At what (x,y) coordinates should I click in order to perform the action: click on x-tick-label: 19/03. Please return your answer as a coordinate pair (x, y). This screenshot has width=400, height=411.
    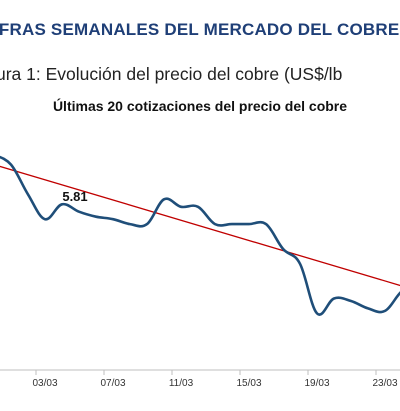
    Looking at the image, I should click on (316, 383).